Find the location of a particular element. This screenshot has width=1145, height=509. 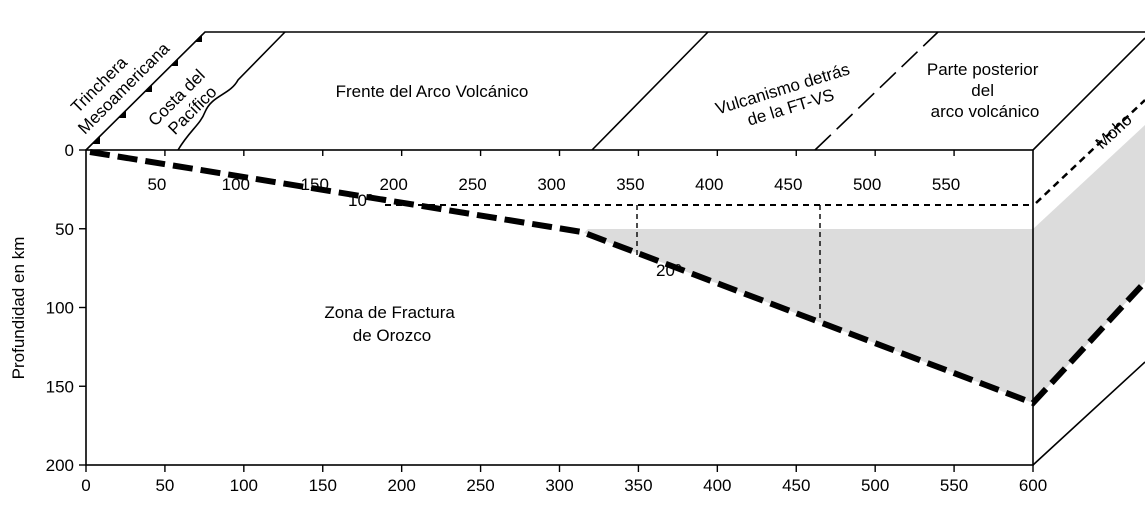

trench-teeth is located at coordinates (147, 89).